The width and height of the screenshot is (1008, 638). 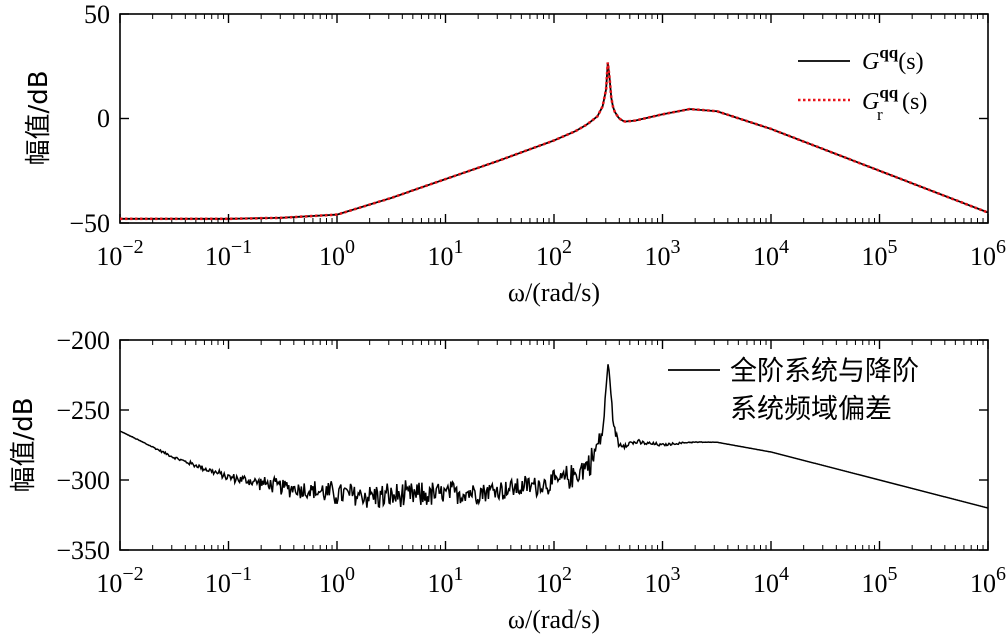 I want to click on top-ytick-label: −50, so click(x=89, y=223).